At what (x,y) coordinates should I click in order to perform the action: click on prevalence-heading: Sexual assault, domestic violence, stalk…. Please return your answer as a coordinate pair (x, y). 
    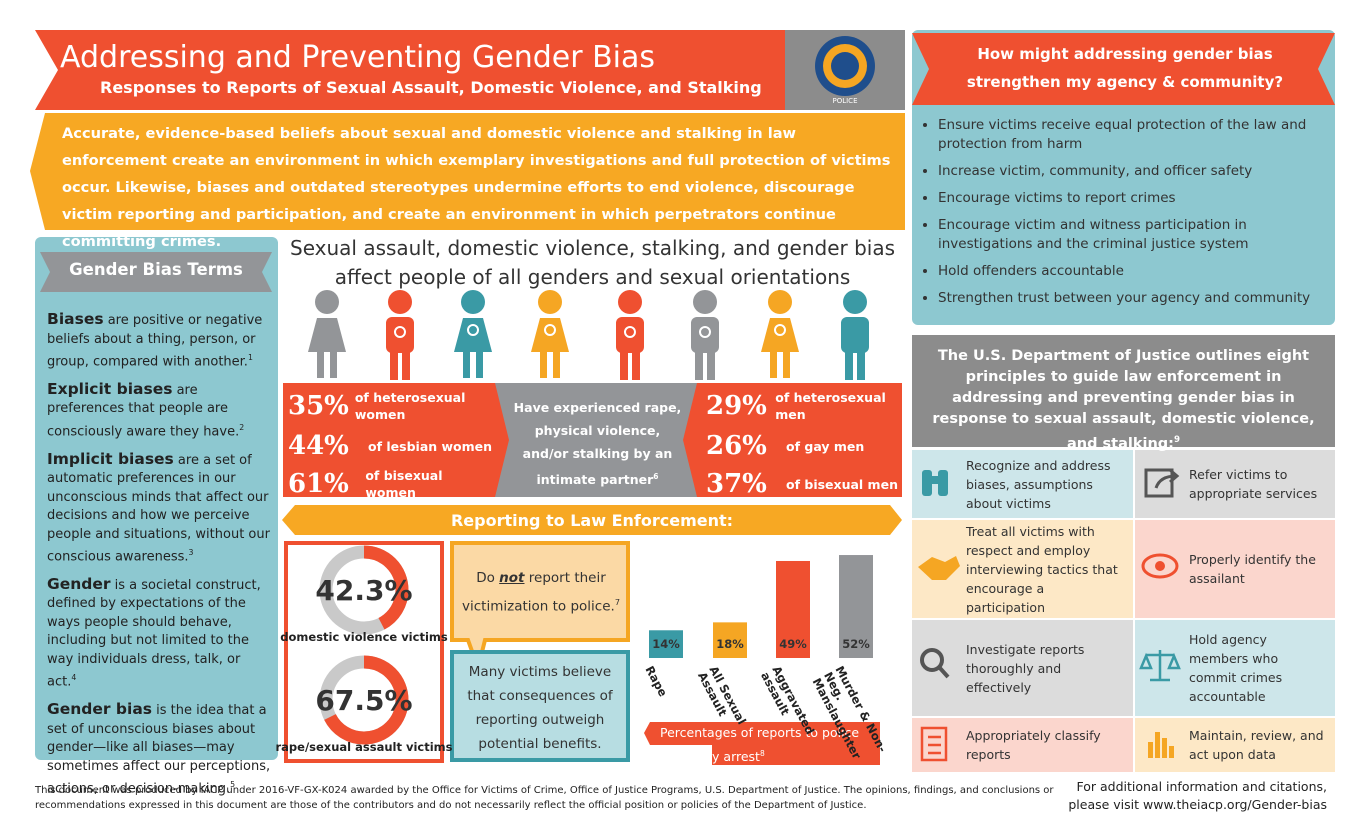
    Looking at the image, I should click on (593, 262).